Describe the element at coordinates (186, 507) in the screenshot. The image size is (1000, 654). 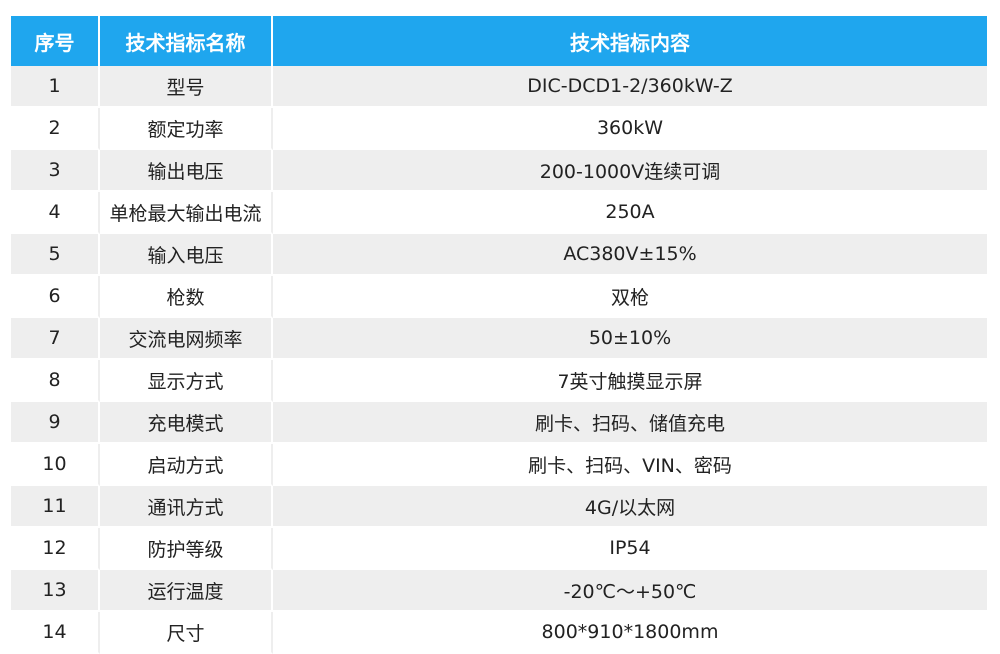
I see `row-name: 通讯方式` at that location.